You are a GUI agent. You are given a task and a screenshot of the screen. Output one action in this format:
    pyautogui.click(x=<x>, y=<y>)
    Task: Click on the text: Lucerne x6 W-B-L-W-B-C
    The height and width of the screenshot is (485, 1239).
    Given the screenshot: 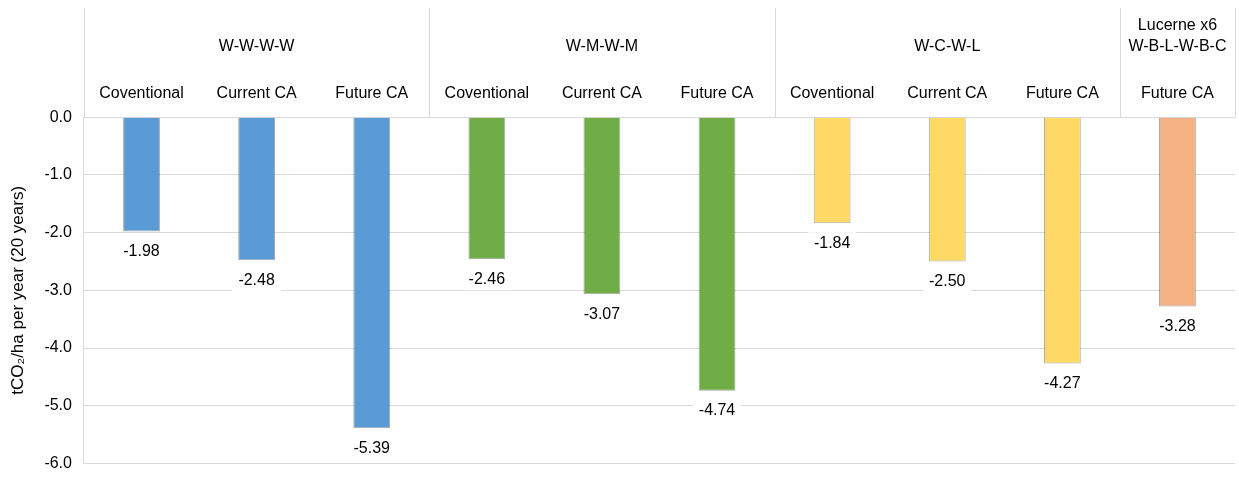 What is the action you would take?
    pyautogui.click(x=1177, y=35)
    